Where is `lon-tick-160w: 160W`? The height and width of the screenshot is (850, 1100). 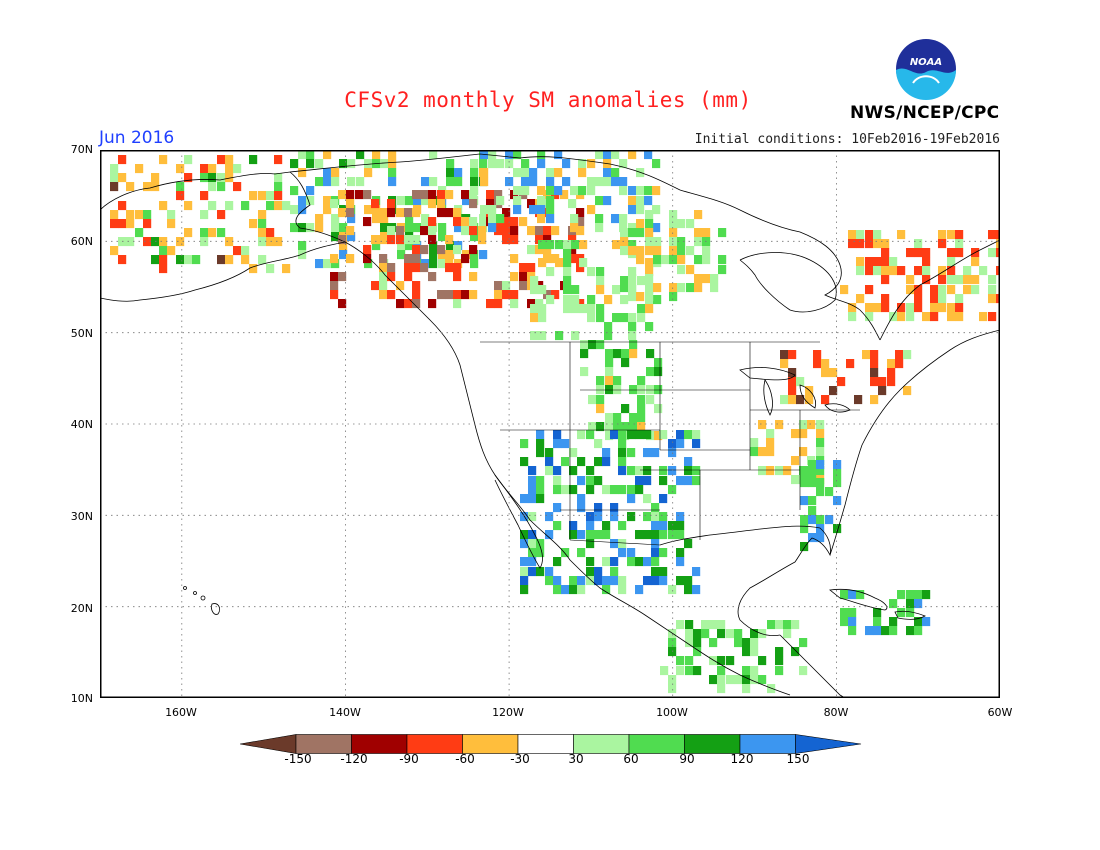
lon-tick-160w: 160W is located at coordinates (181, 712).